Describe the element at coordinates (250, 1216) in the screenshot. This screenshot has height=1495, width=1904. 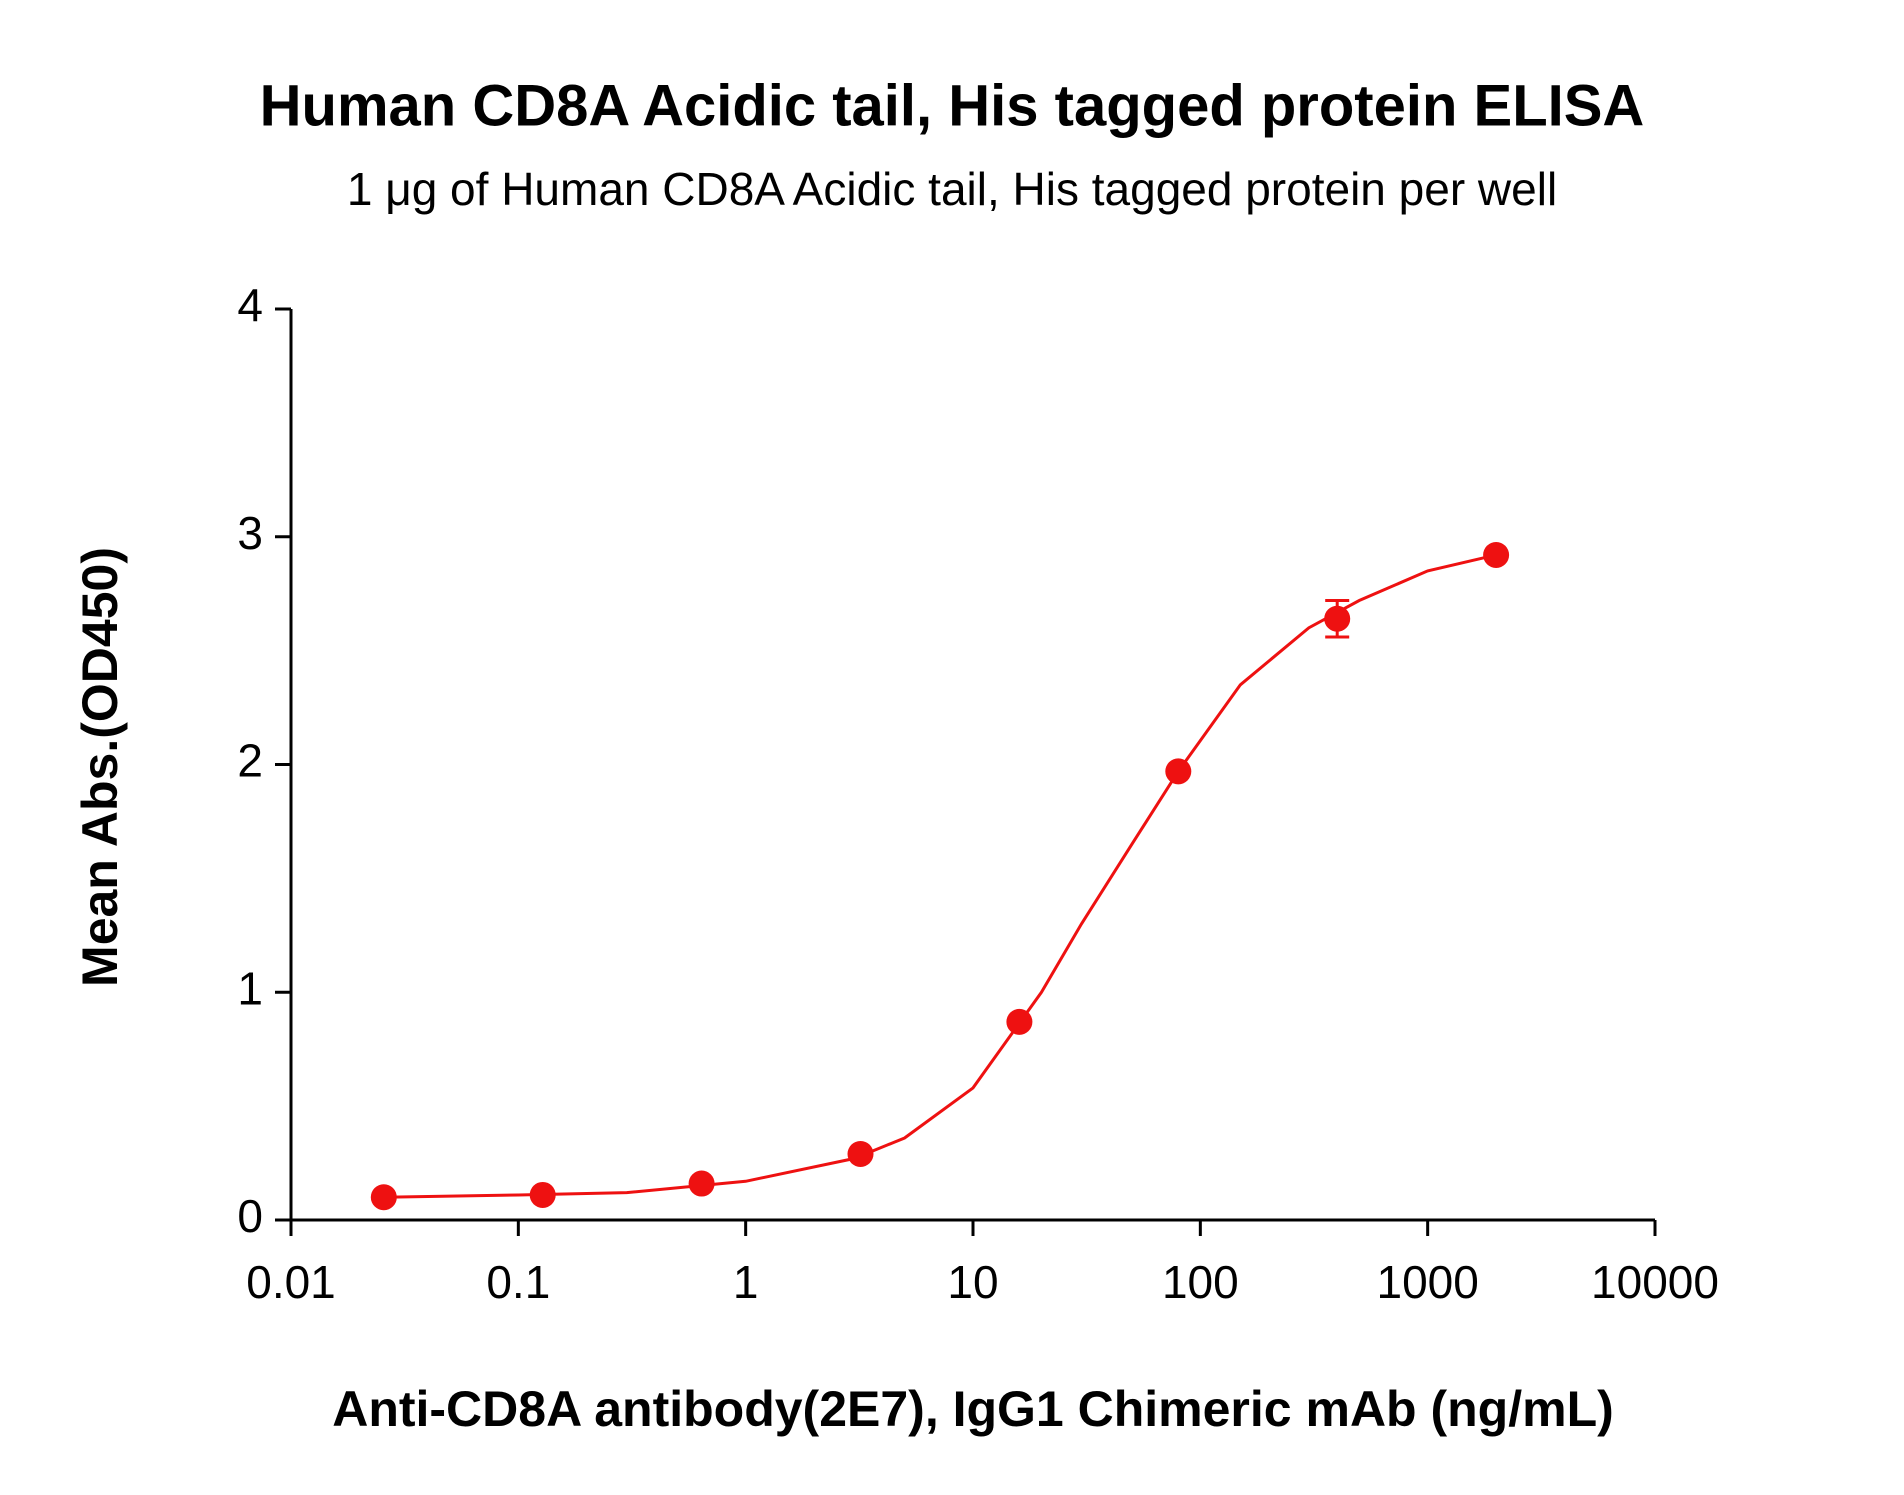
I see `y-tick-label: 0` at that location.